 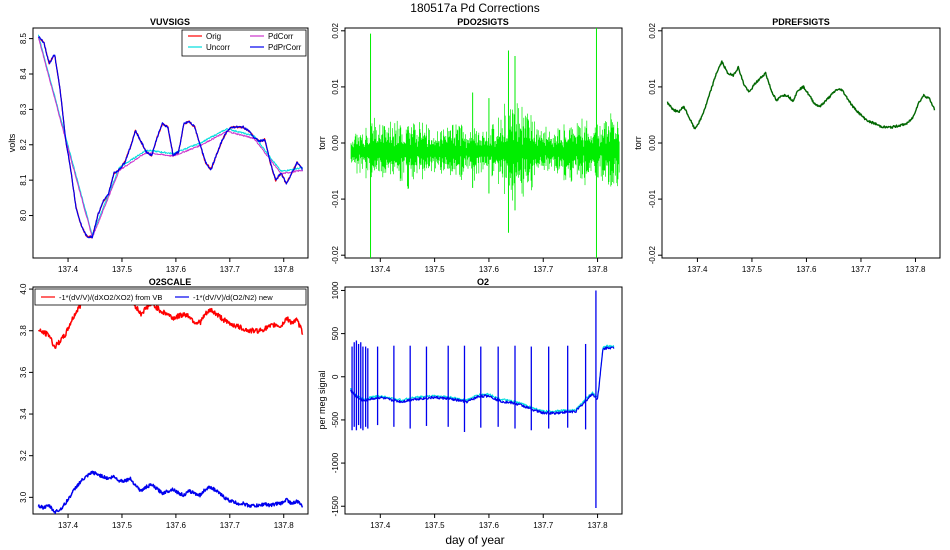 I want to click on series--1-dv-v-d-o2-n2-new, so click(x=170, y=492).